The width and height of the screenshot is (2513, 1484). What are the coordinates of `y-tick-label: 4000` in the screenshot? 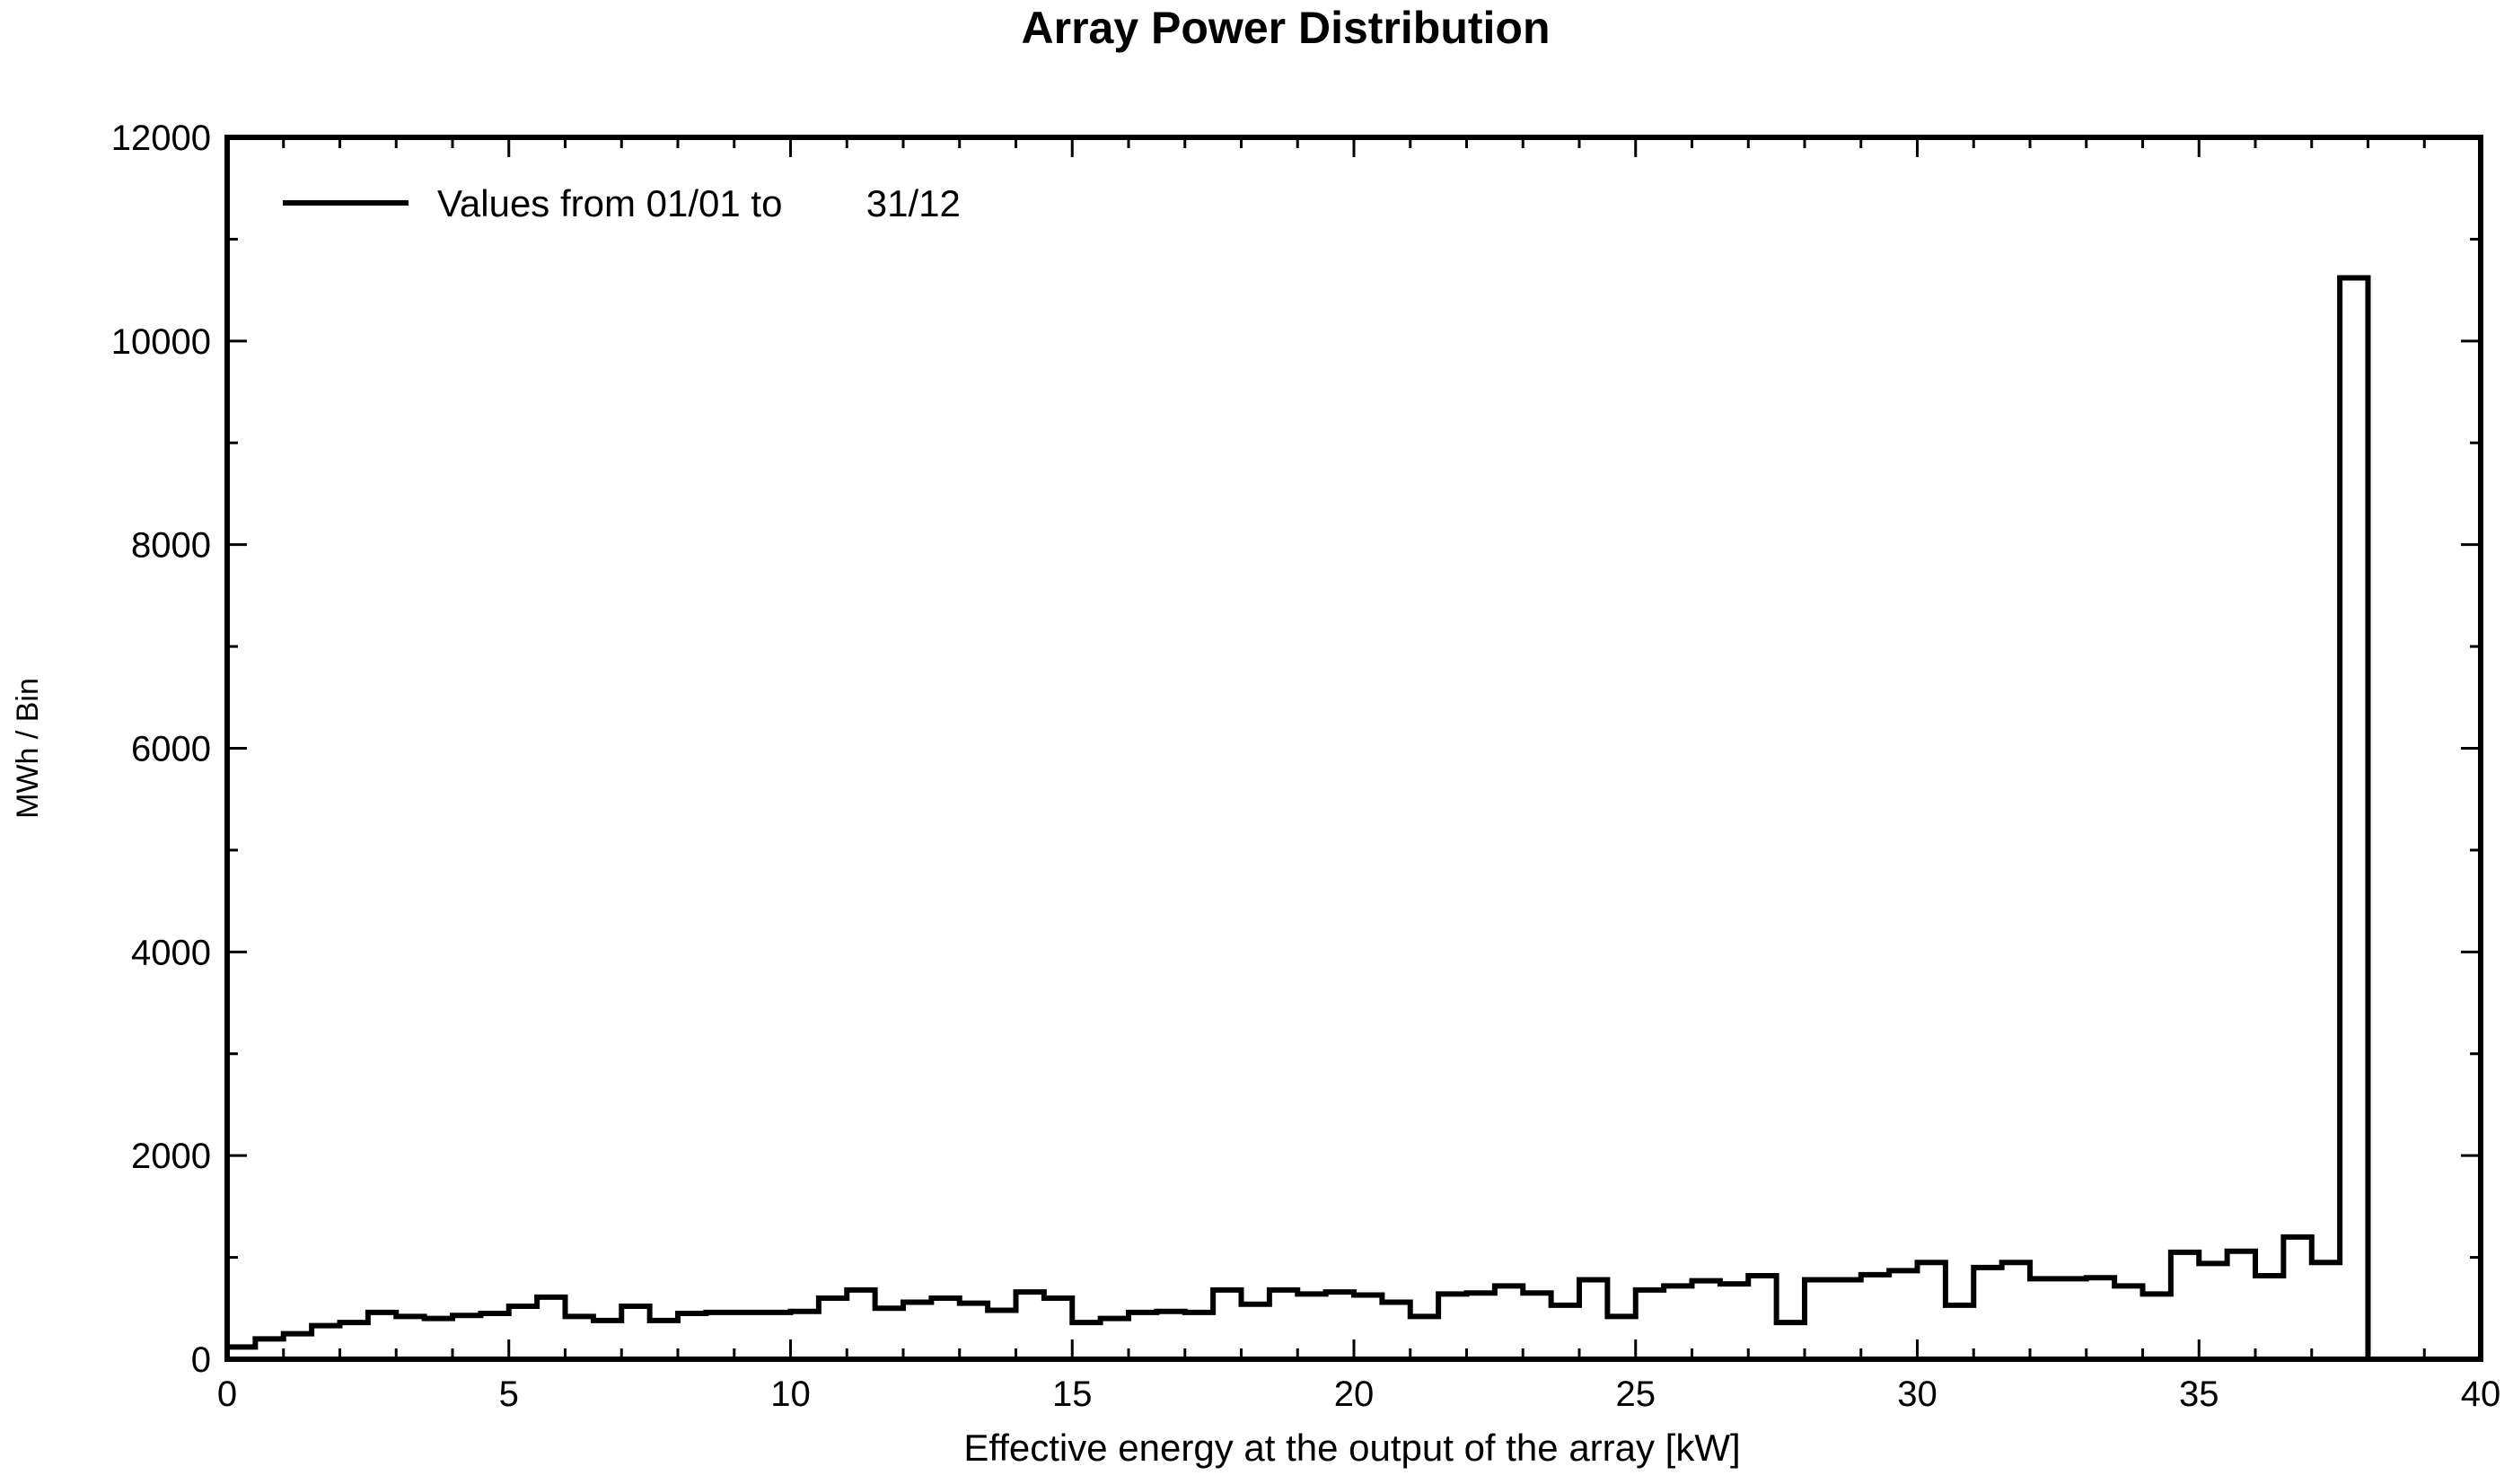 It's located at (171, 953).